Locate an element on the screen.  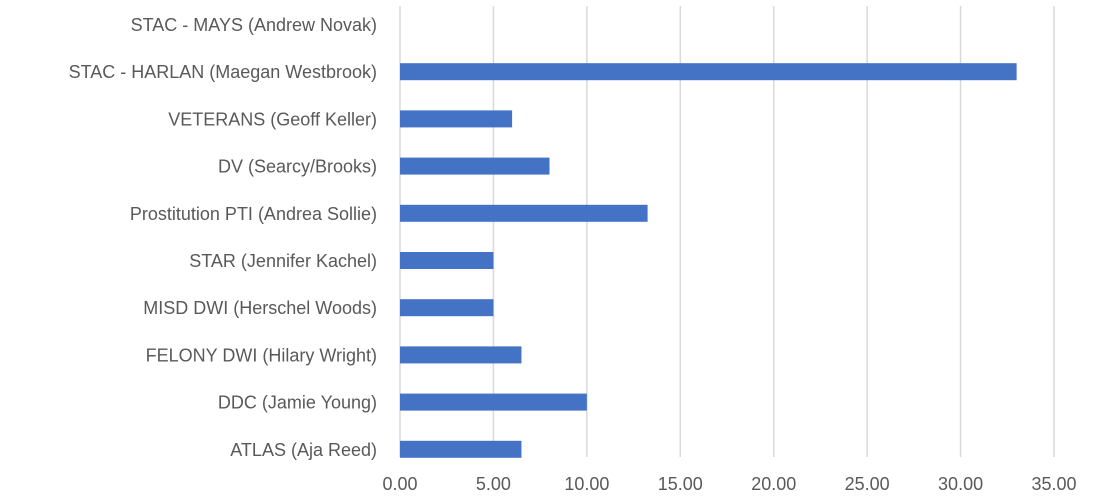
category-label: FELONY DWI (Hilary Wright) is located at coordinates (261, 355).